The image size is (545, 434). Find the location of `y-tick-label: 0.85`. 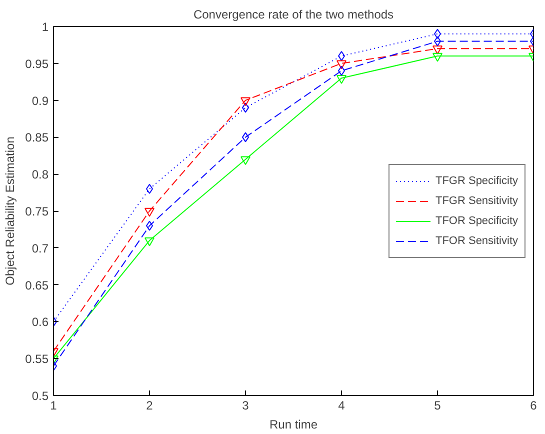

y-tick-label: 0.85 is located at coordinates (37, 137).